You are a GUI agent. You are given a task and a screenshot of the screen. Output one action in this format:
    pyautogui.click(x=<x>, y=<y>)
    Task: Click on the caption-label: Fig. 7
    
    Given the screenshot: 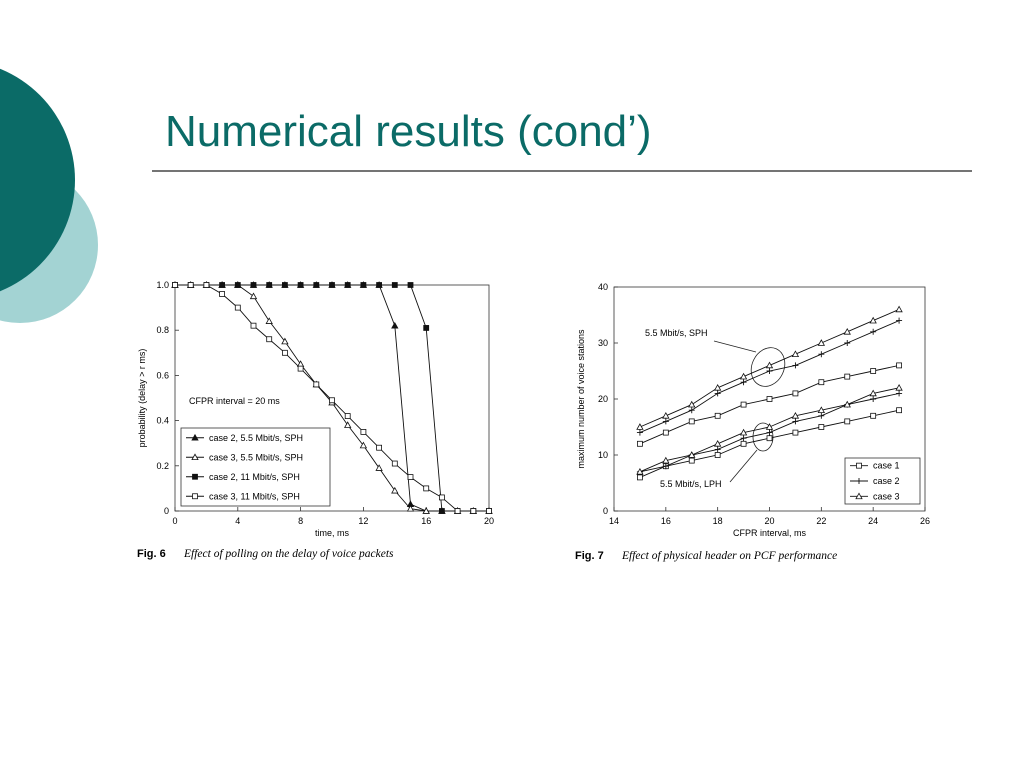 What is the action you would take?
    pyautogui.click(x=589, y=556)
    